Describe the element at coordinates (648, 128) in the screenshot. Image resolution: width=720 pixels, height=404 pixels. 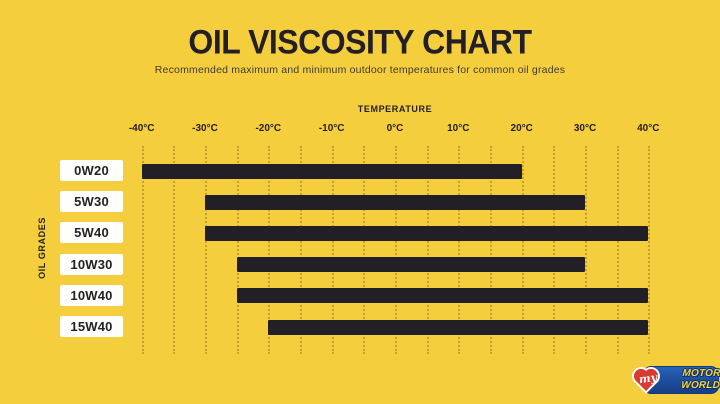
I see `x-tick-40c: 40°C` at that location.